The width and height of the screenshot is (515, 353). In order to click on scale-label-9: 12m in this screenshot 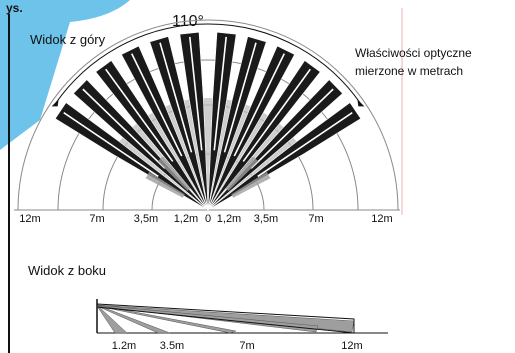, I will do `click(381, 219)`.